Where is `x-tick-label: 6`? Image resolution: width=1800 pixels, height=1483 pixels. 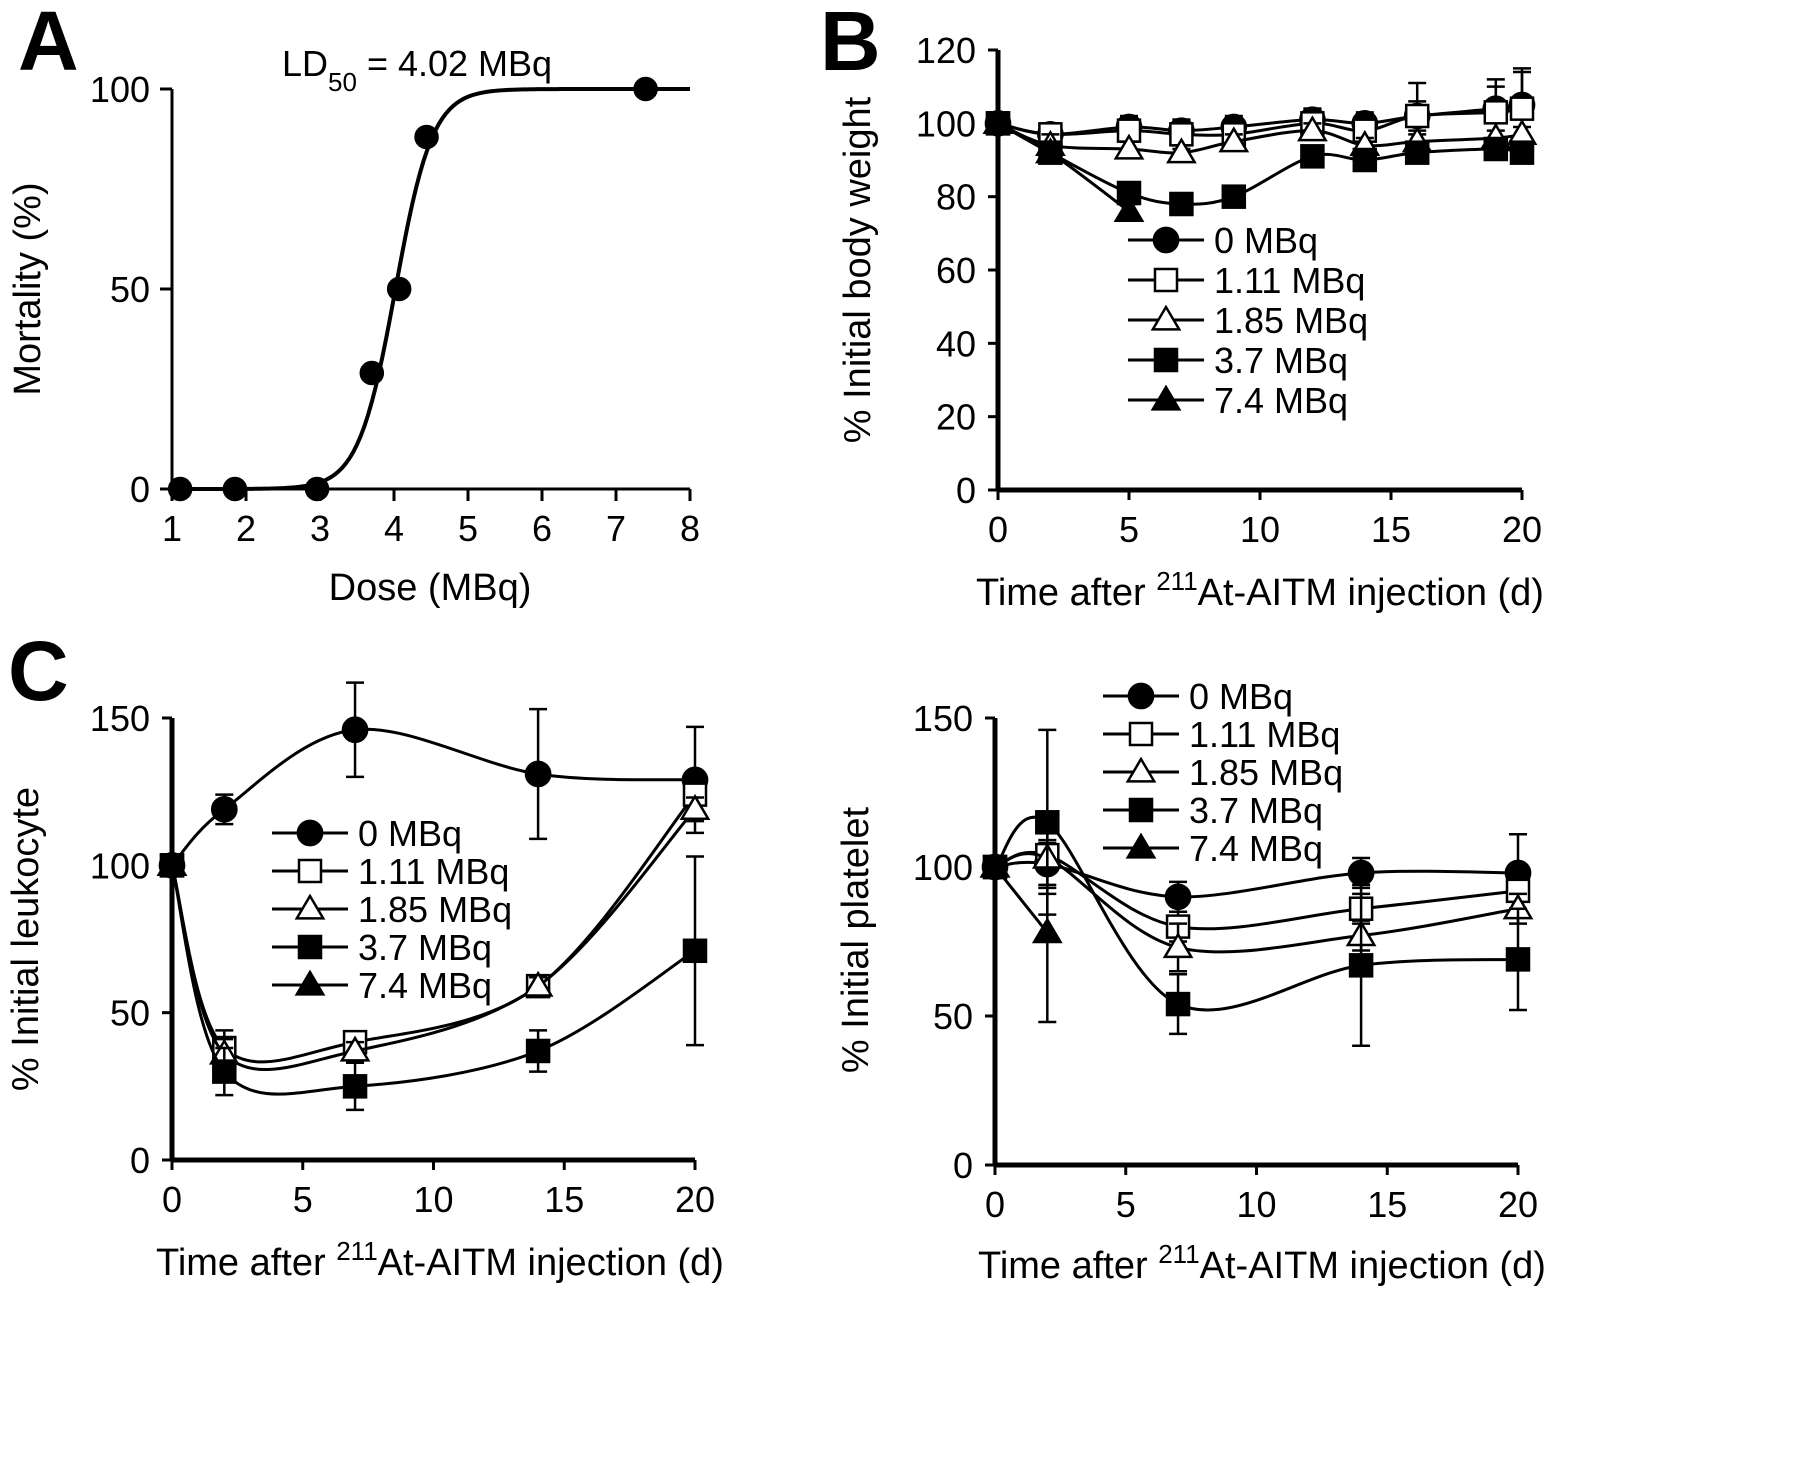 x-tick-label: 6 is located at coordinates (542, 528).